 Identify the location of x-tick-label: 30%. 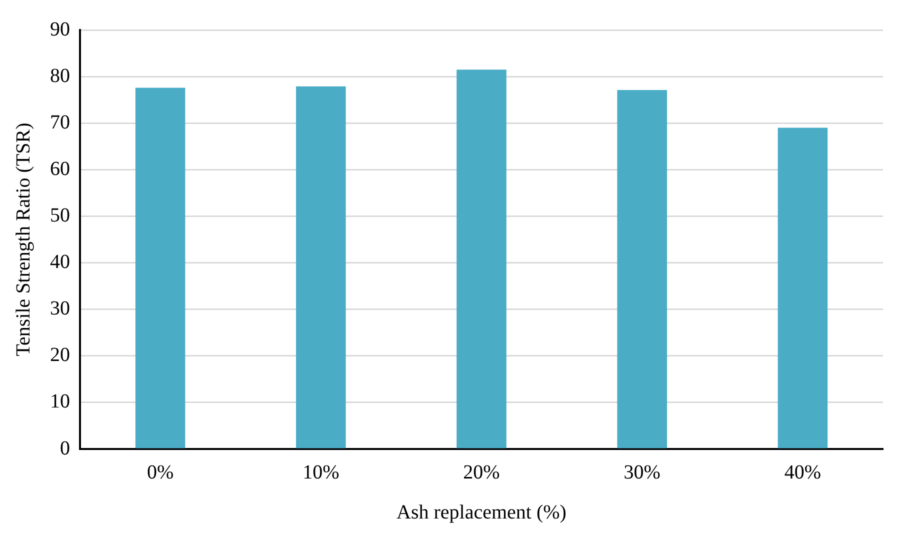
(642, 472).